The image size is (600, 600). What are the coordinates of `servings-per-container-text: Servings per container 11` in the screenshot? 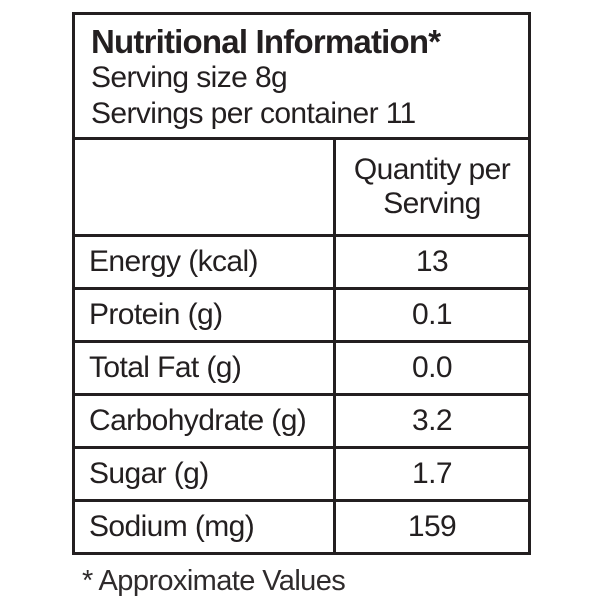 It's located at (253, 113).